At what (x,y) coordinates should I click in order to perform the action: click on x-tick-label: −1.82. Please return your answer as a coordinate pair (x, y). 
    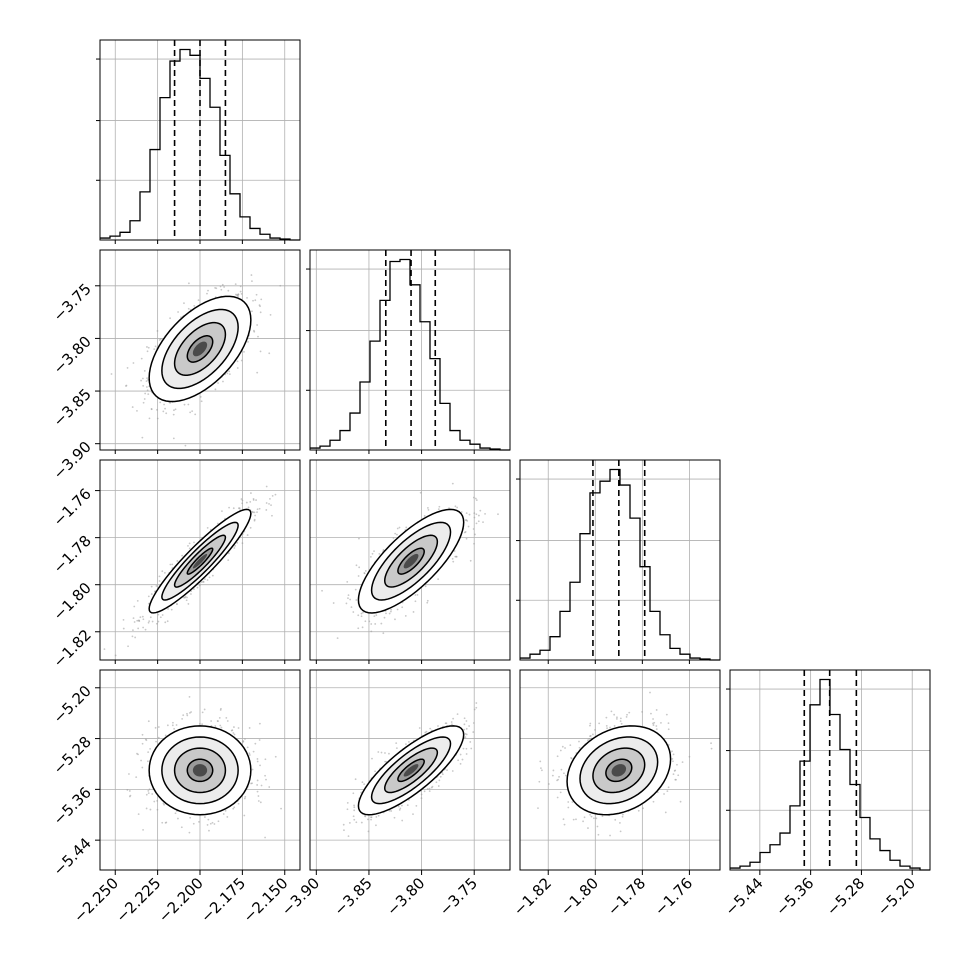
    Looking at the image, I should click on (532, 896).